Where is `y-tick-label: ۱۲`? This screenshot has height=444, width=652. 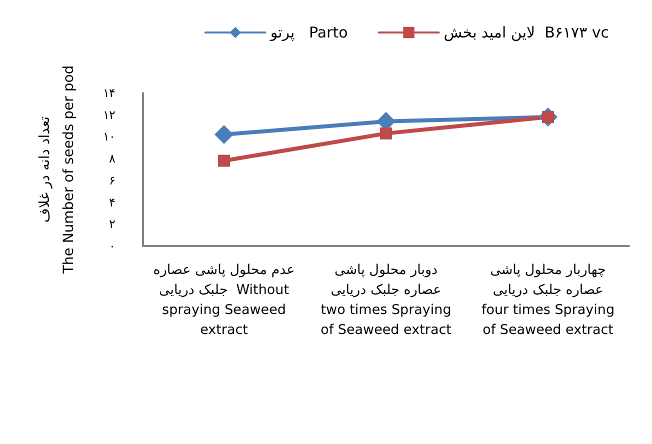
y-tick-label: ۱۲ is located at coordinates (109, 115).